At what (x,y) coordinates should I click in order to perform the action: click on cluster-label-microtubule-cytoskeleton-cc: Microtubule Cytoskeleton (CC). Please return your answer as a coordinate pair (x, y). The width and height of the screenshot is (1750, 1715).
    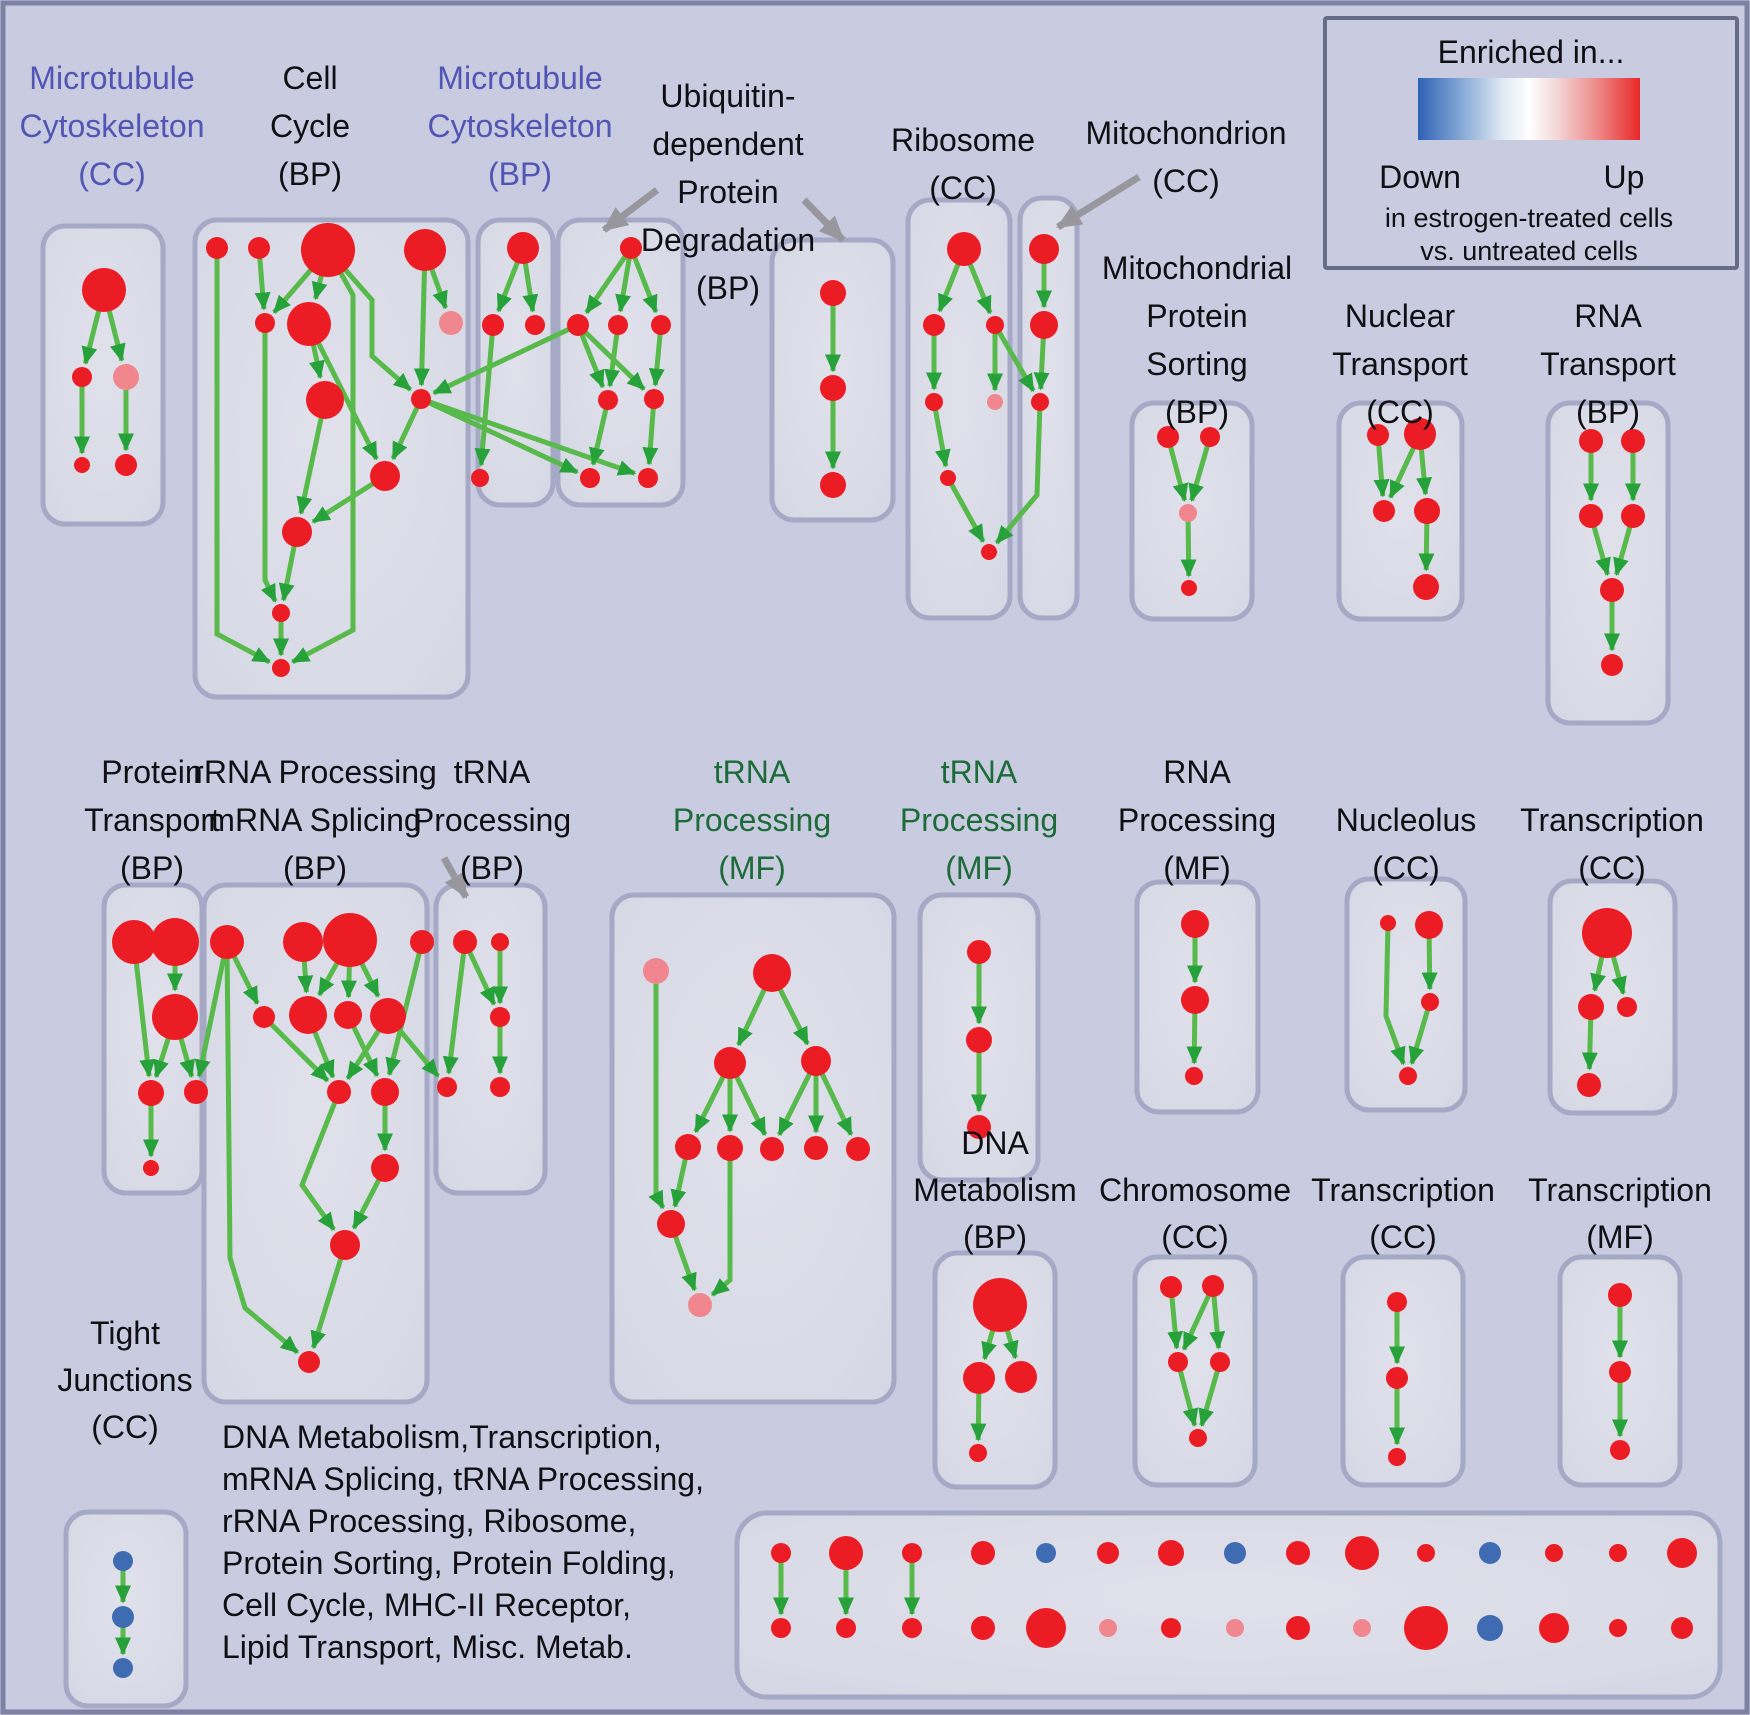
    Looking at the image, I should click on (112, 126).